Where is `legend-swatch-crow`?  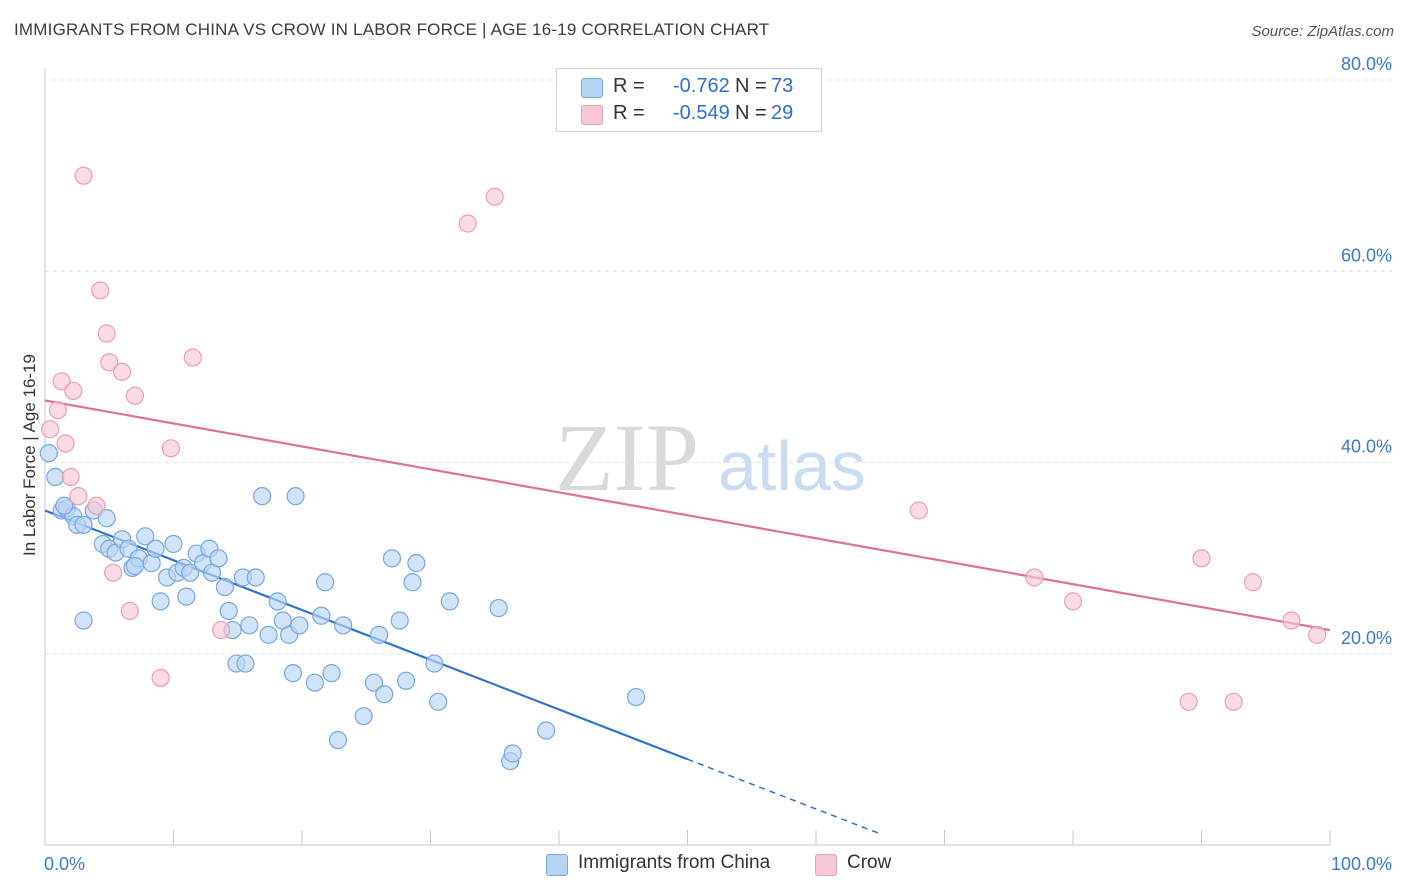
legend-swatch-crow is located at coordinates (826, 865).